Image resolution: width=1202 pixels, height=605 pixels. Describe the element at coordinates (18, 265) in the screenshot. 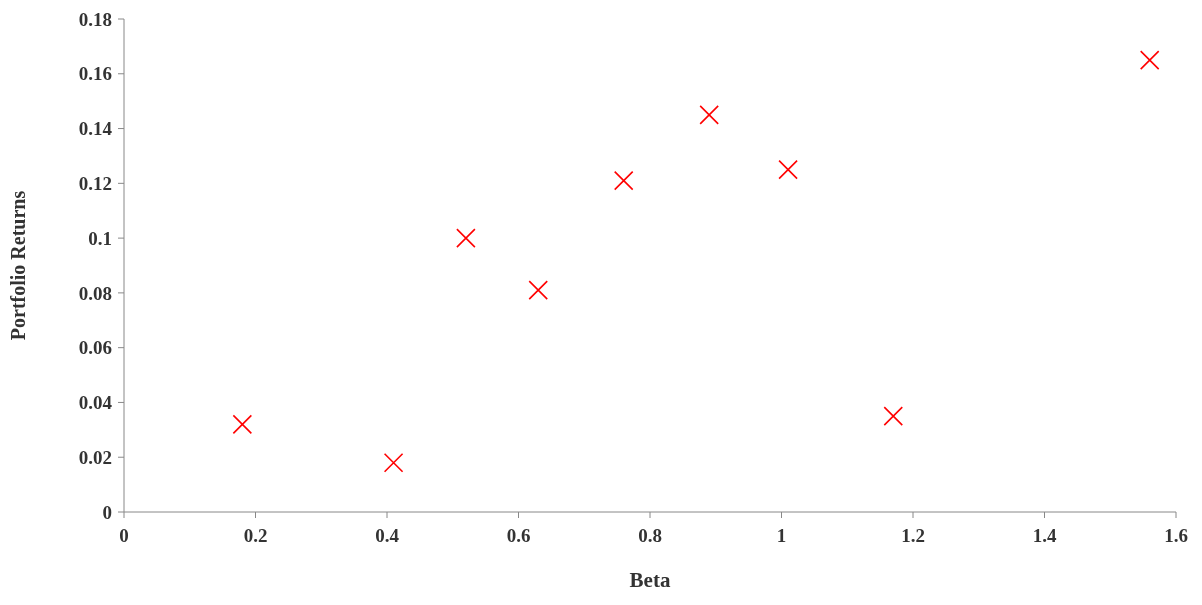

I see `y-axis-title: Portfolio Returns` at that location.